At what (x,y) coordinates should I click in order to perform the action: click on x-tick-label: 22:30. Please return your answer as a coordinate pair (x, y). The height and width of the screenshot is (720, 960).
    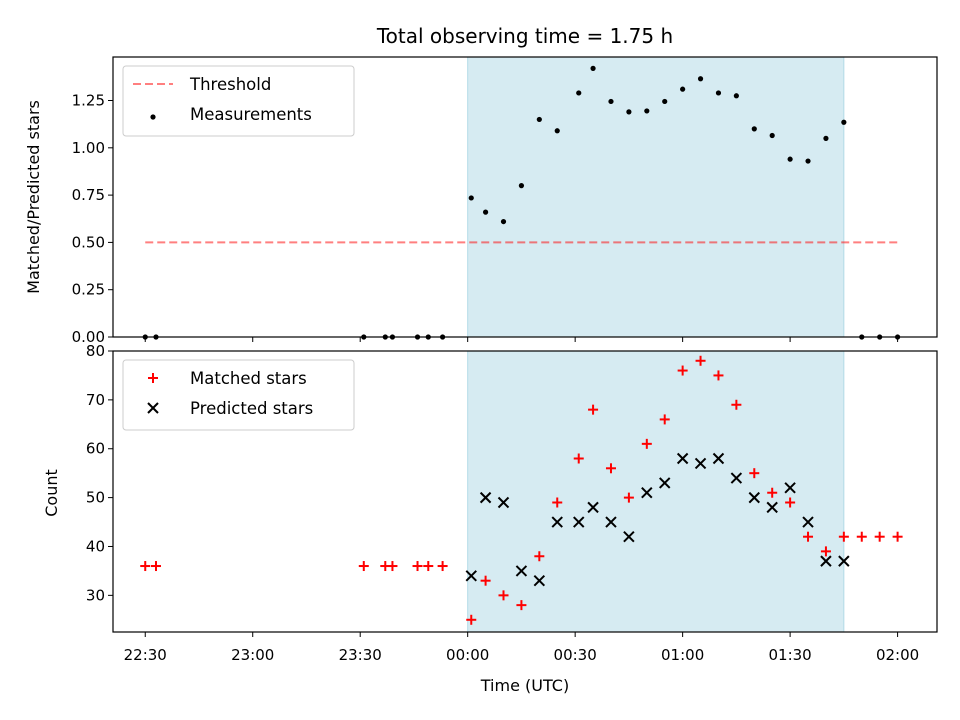
    Looking at the image, I should click on (145, 655).